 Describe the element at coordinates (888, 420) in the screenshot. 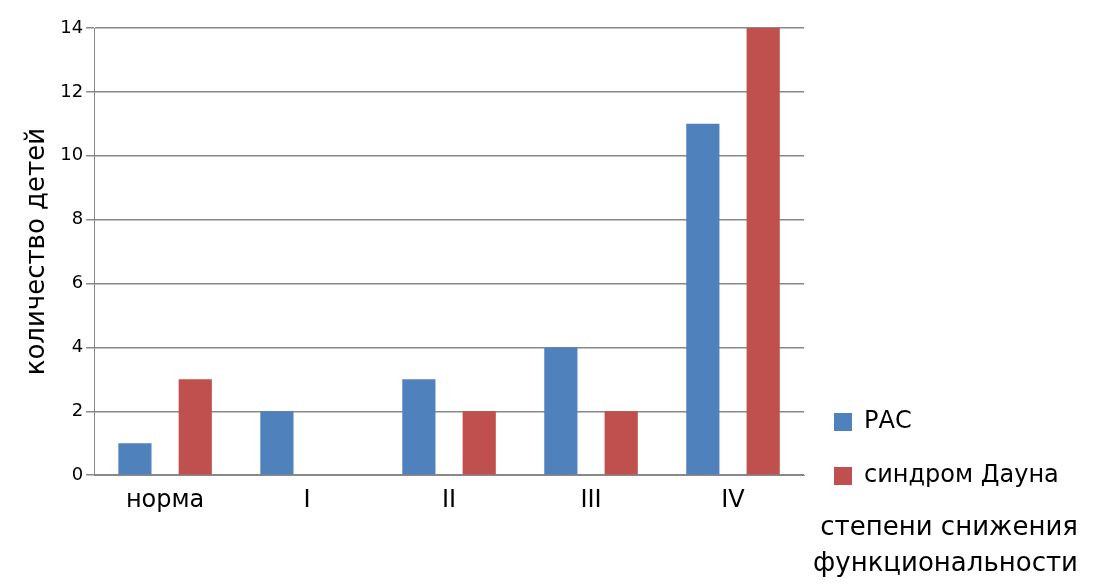

I see `legend-label: РАС` at that location.